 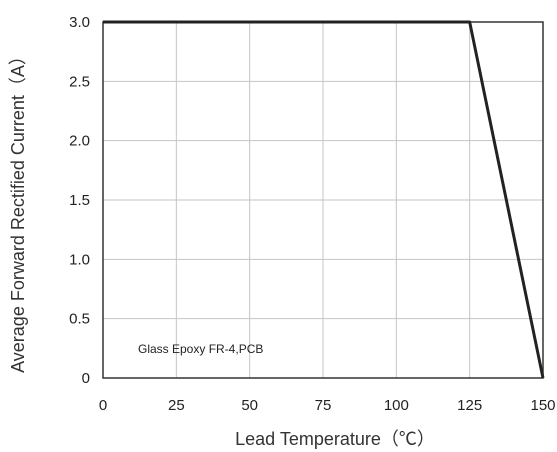 What do you see at coordinates (79, 259) in the screenshot?
I see `y-tick-label-2: 1.0` at bounding box center [79, 259].